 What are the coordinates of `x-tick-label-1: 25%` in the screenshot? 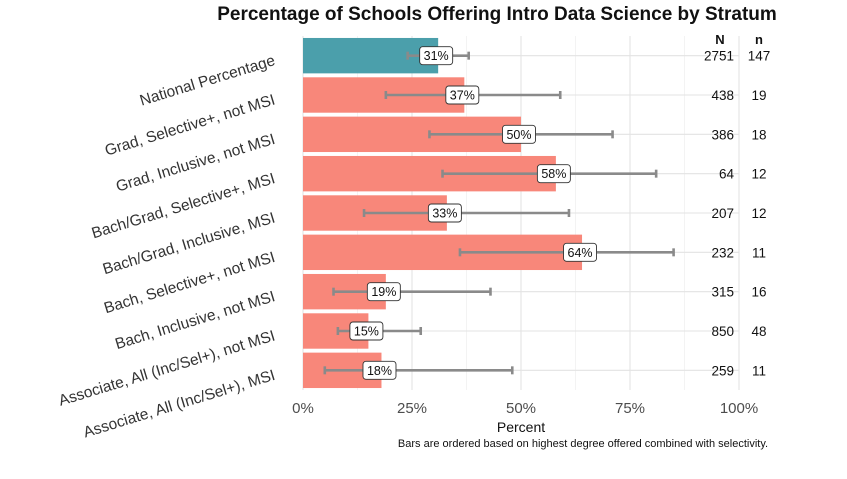 It's located at (412, 408).